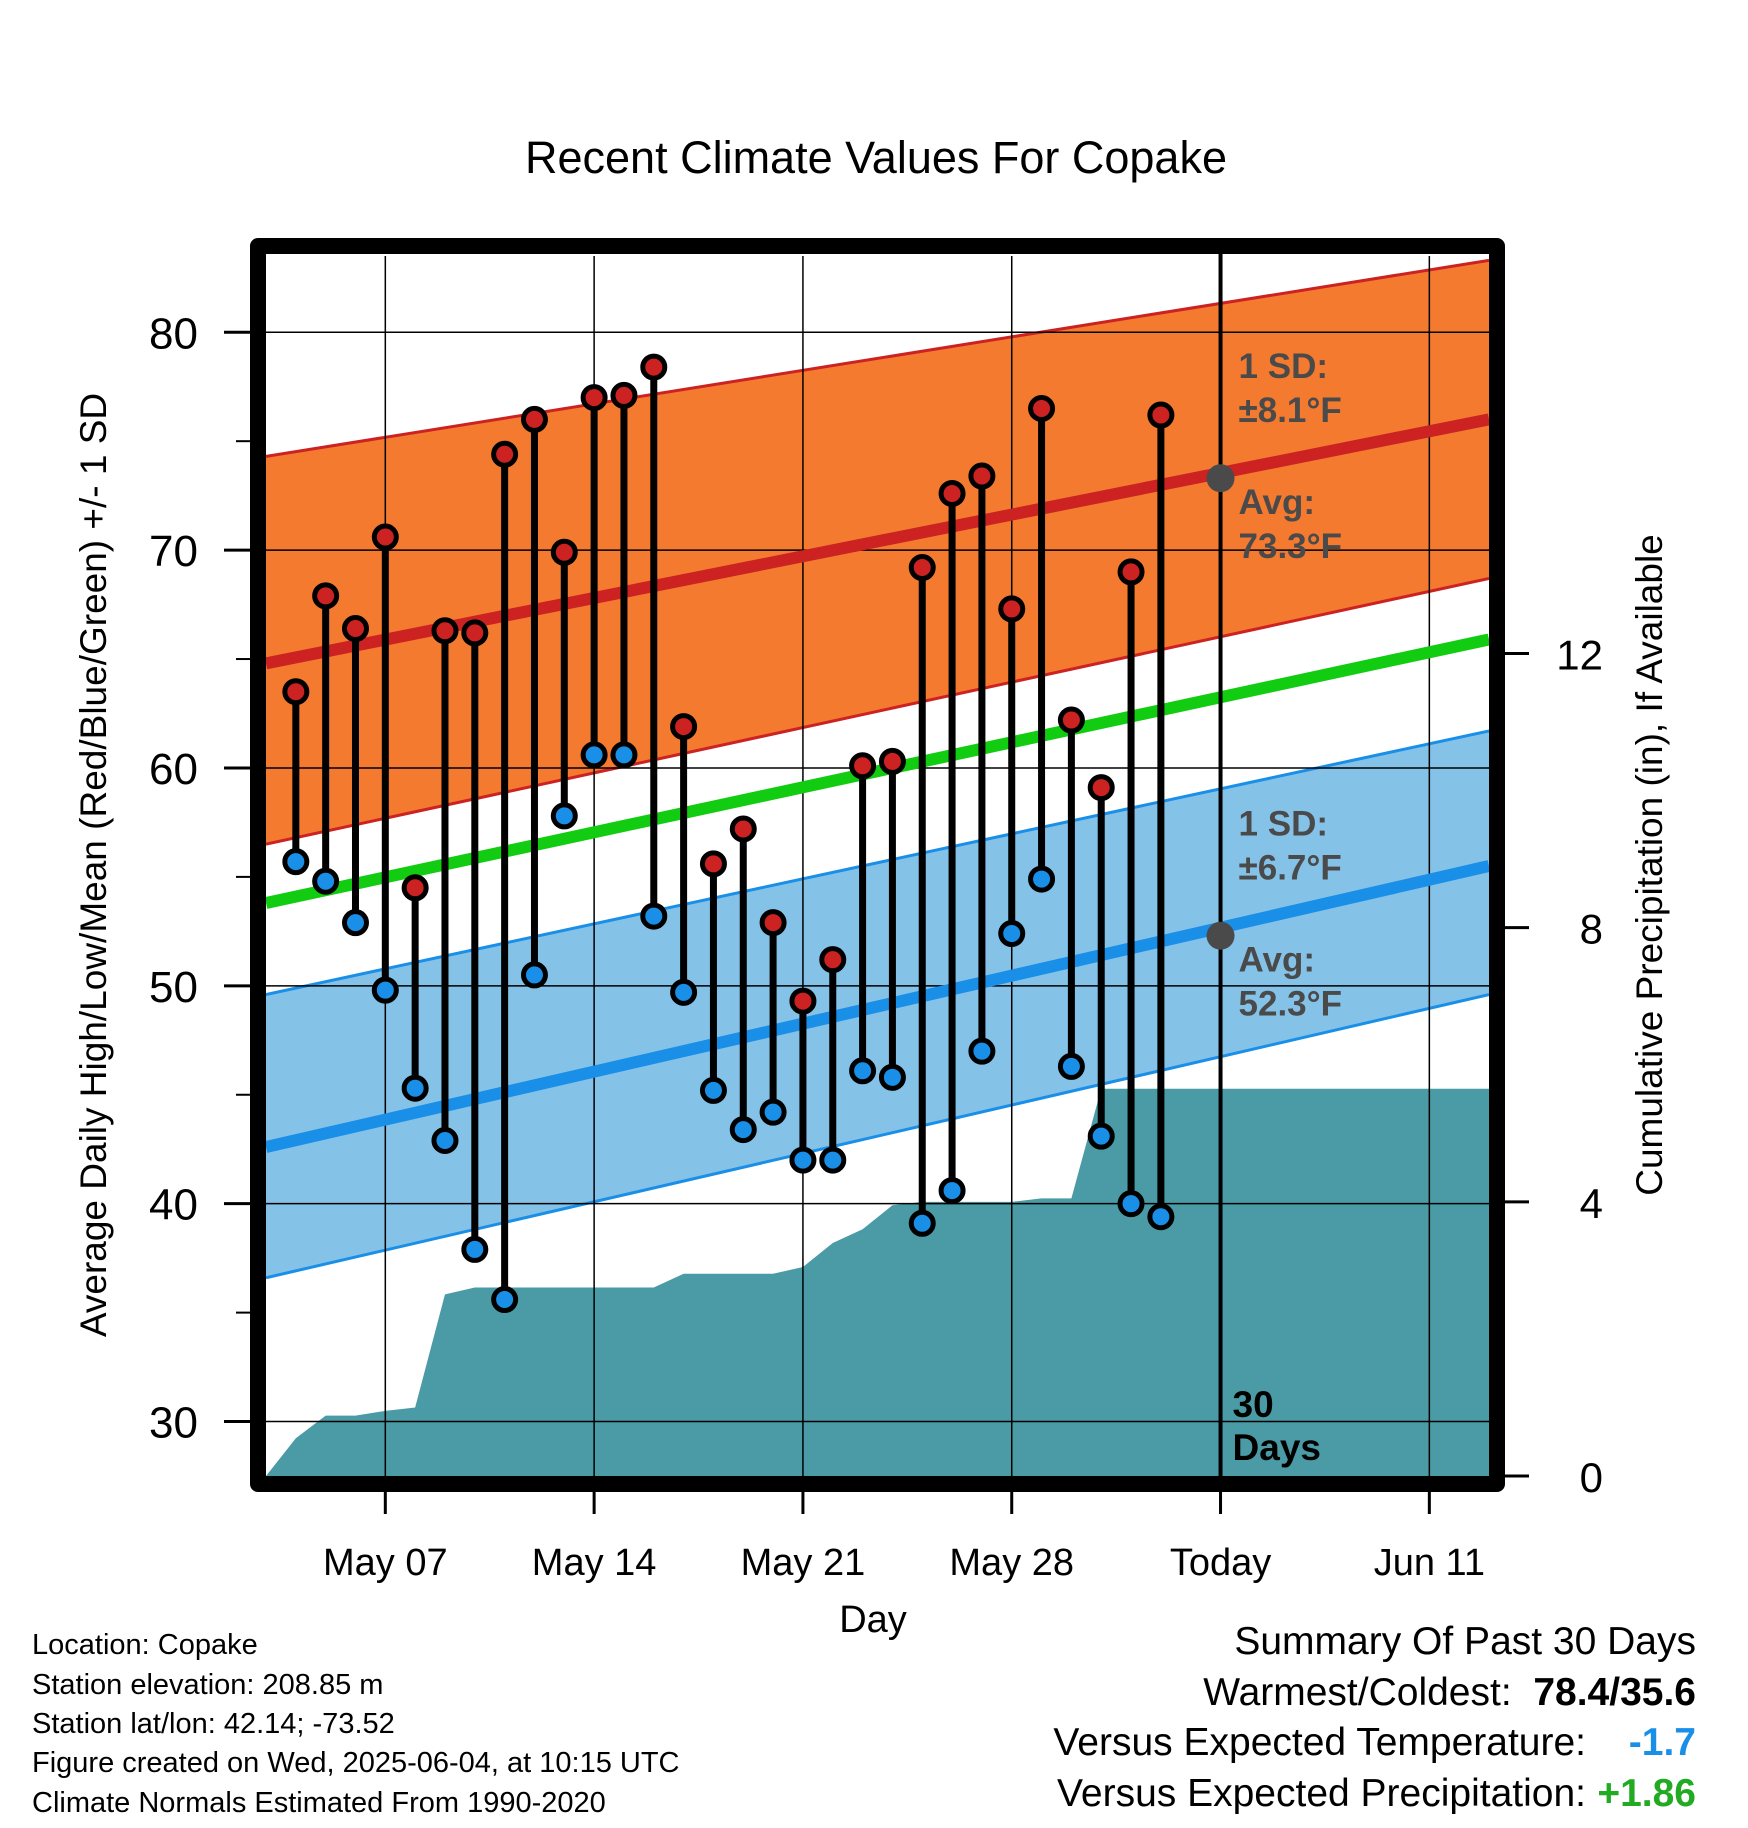 The image size is (1748, 1828). What do you see at coordinates (1429, 1563) in the screenshot?
I see `x-tick-label: Jun 11` at bounding box center [1429, 1563].